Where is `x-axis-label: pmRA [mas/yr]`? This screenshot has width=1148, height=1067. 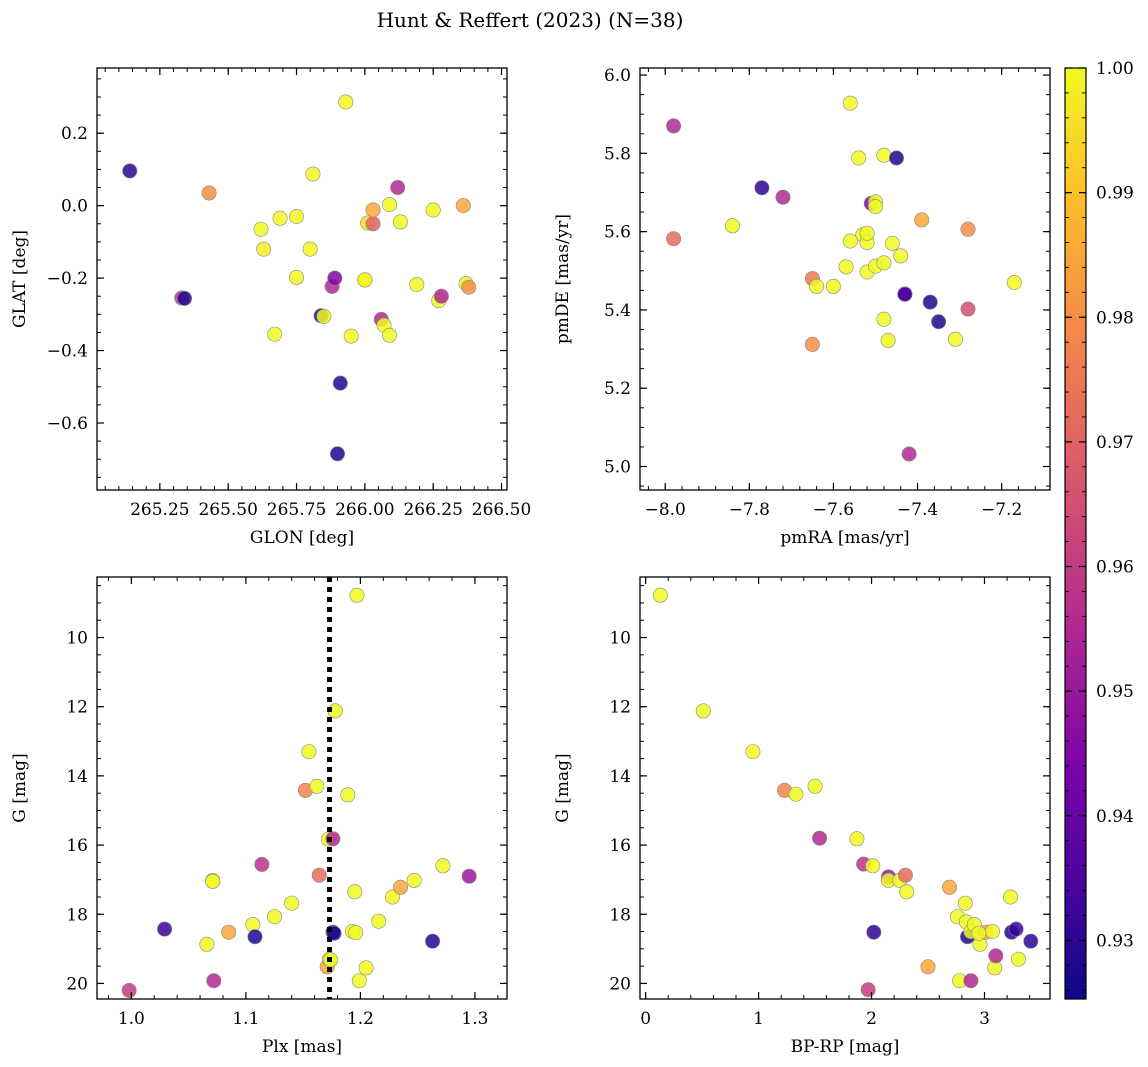 x-axis-label: pmRA [mas/yr] is located at coordinates (844, 538).